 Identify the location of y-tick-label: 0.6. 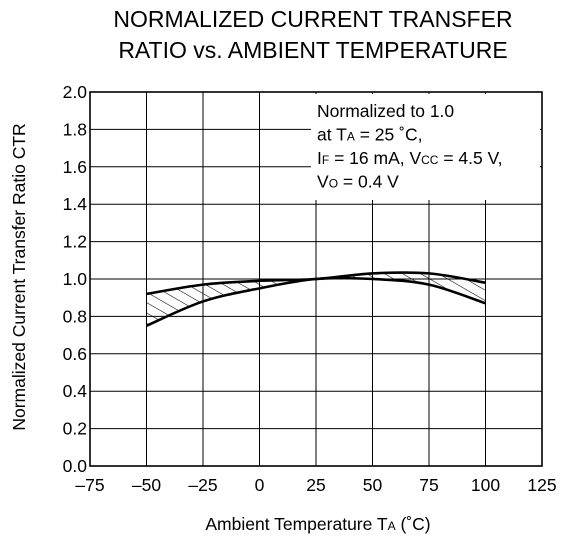
(75, 354).